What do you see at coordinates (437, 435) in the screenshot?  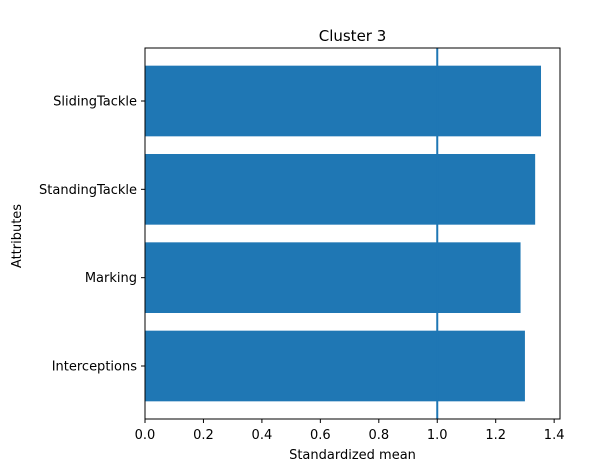 I see `x-tick-label: 1.0` at bounding box center [437, 435].